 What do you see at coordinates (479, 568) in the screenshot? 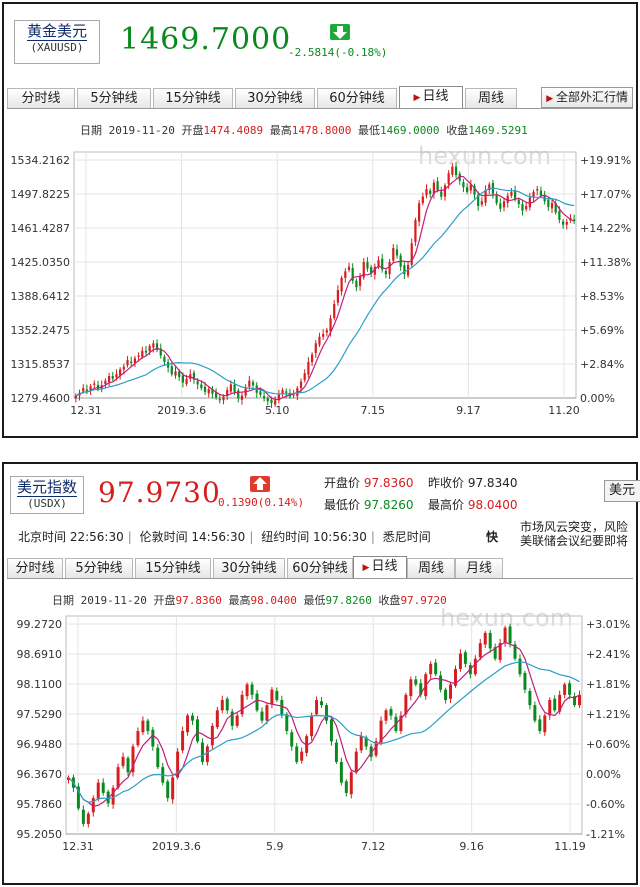
I see `tab-monthly: 月线` at bounding box center [479, 568].